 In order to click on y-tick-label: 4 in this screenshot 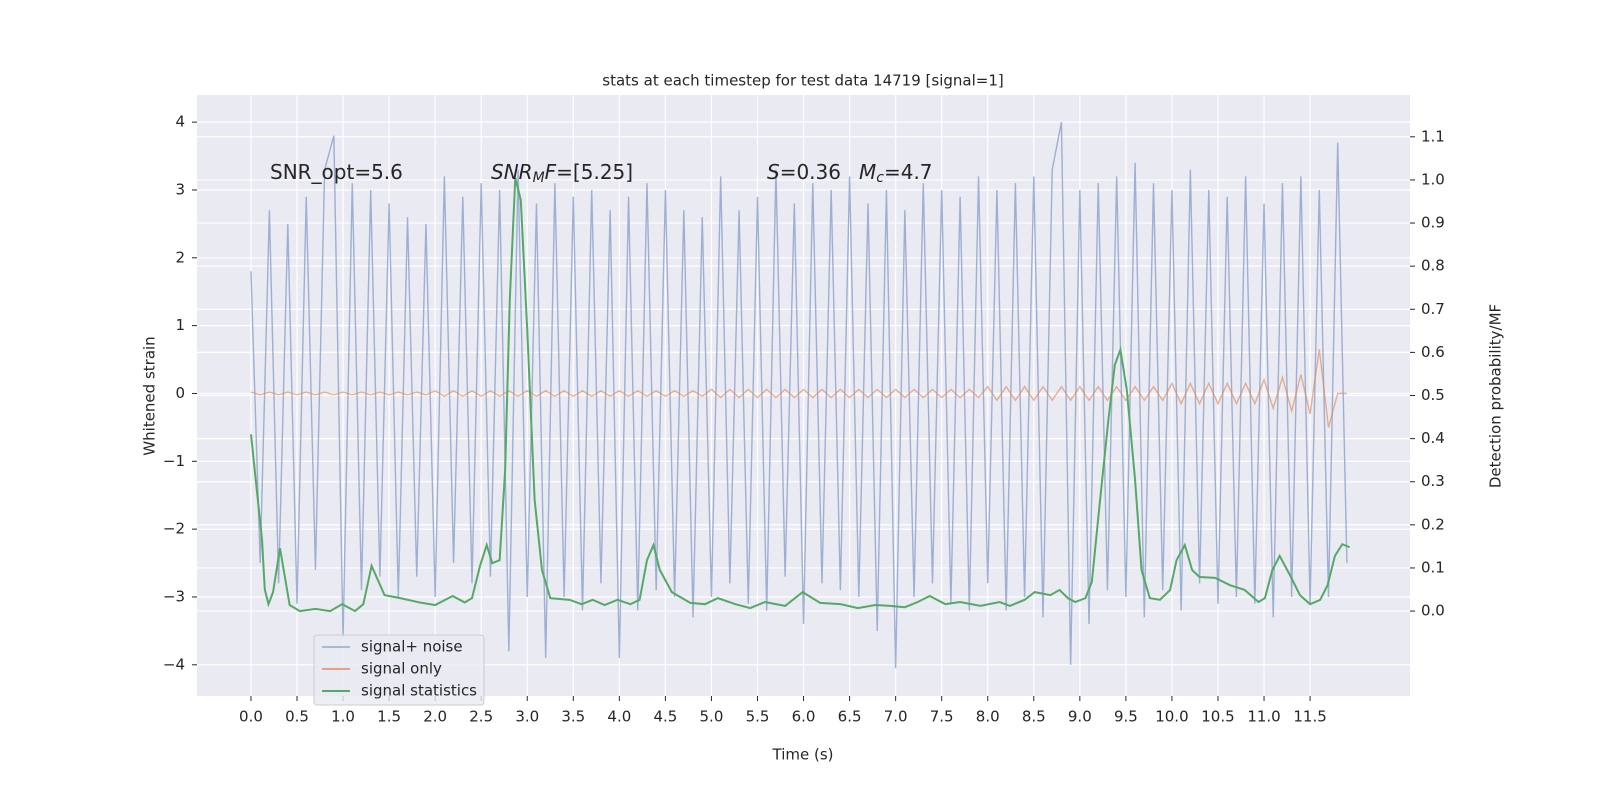, I will do `click(180, 122)`.